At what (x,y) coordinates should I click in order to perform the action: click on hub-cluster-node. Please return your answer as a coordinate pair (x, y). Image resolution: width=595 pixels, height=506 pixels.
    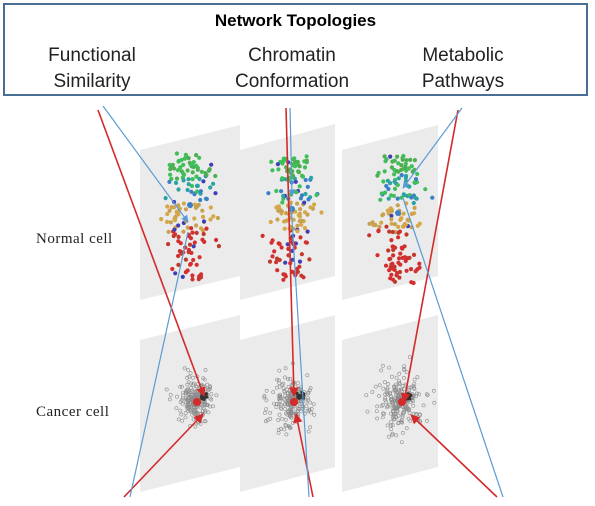
    Looking at the image, I should click on (410, 399).